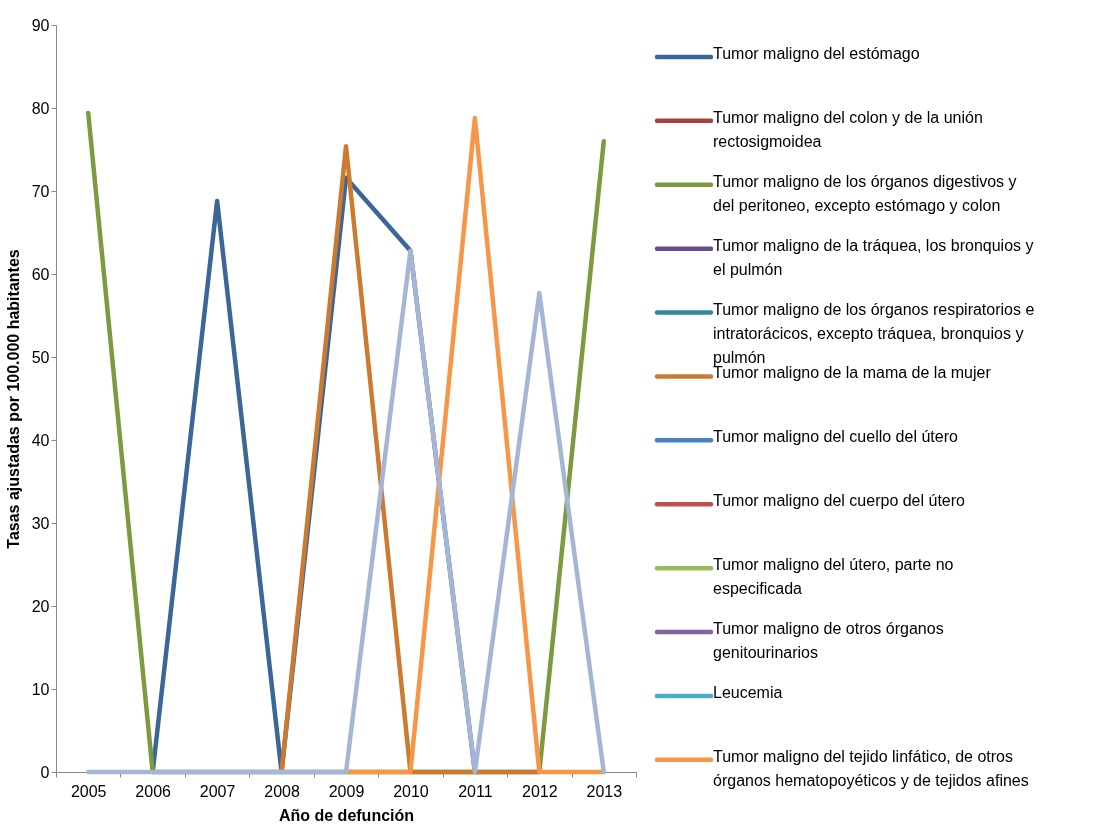 The height and width of the screenshot is (831, 1097). What do you see at coordinates (871, 768) in the screenshot?
I see `legend-label: Tumor maligno del tejido linfático, de otros órganos hematopoyéticos y de tejidos afines` at bounding box center [871, 768].